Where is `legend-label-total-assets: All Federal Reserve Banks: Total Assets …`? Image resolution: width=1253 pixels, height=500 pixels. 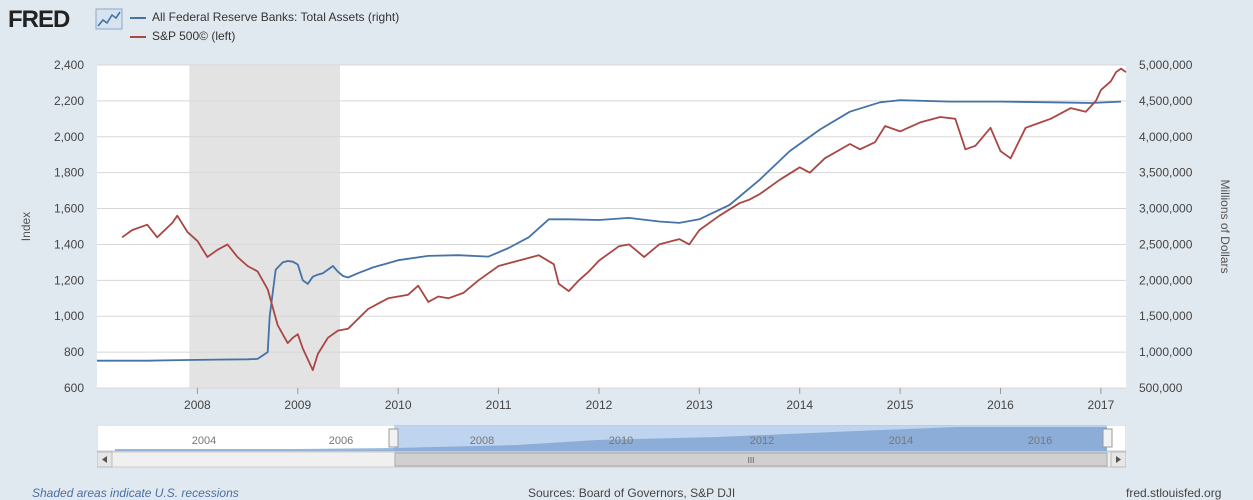 legend-label-total-assets: All Federal Reserve Banks: Total Assets … is located at coordinates (276, 17).